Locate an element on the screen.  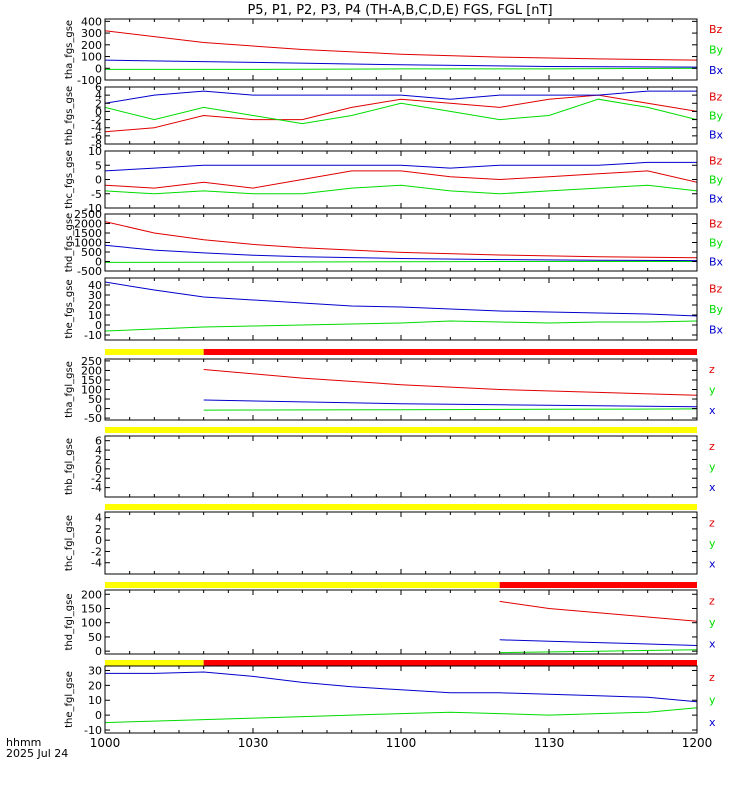
y-tick-label: 250 is located at coordinates (91, 361).